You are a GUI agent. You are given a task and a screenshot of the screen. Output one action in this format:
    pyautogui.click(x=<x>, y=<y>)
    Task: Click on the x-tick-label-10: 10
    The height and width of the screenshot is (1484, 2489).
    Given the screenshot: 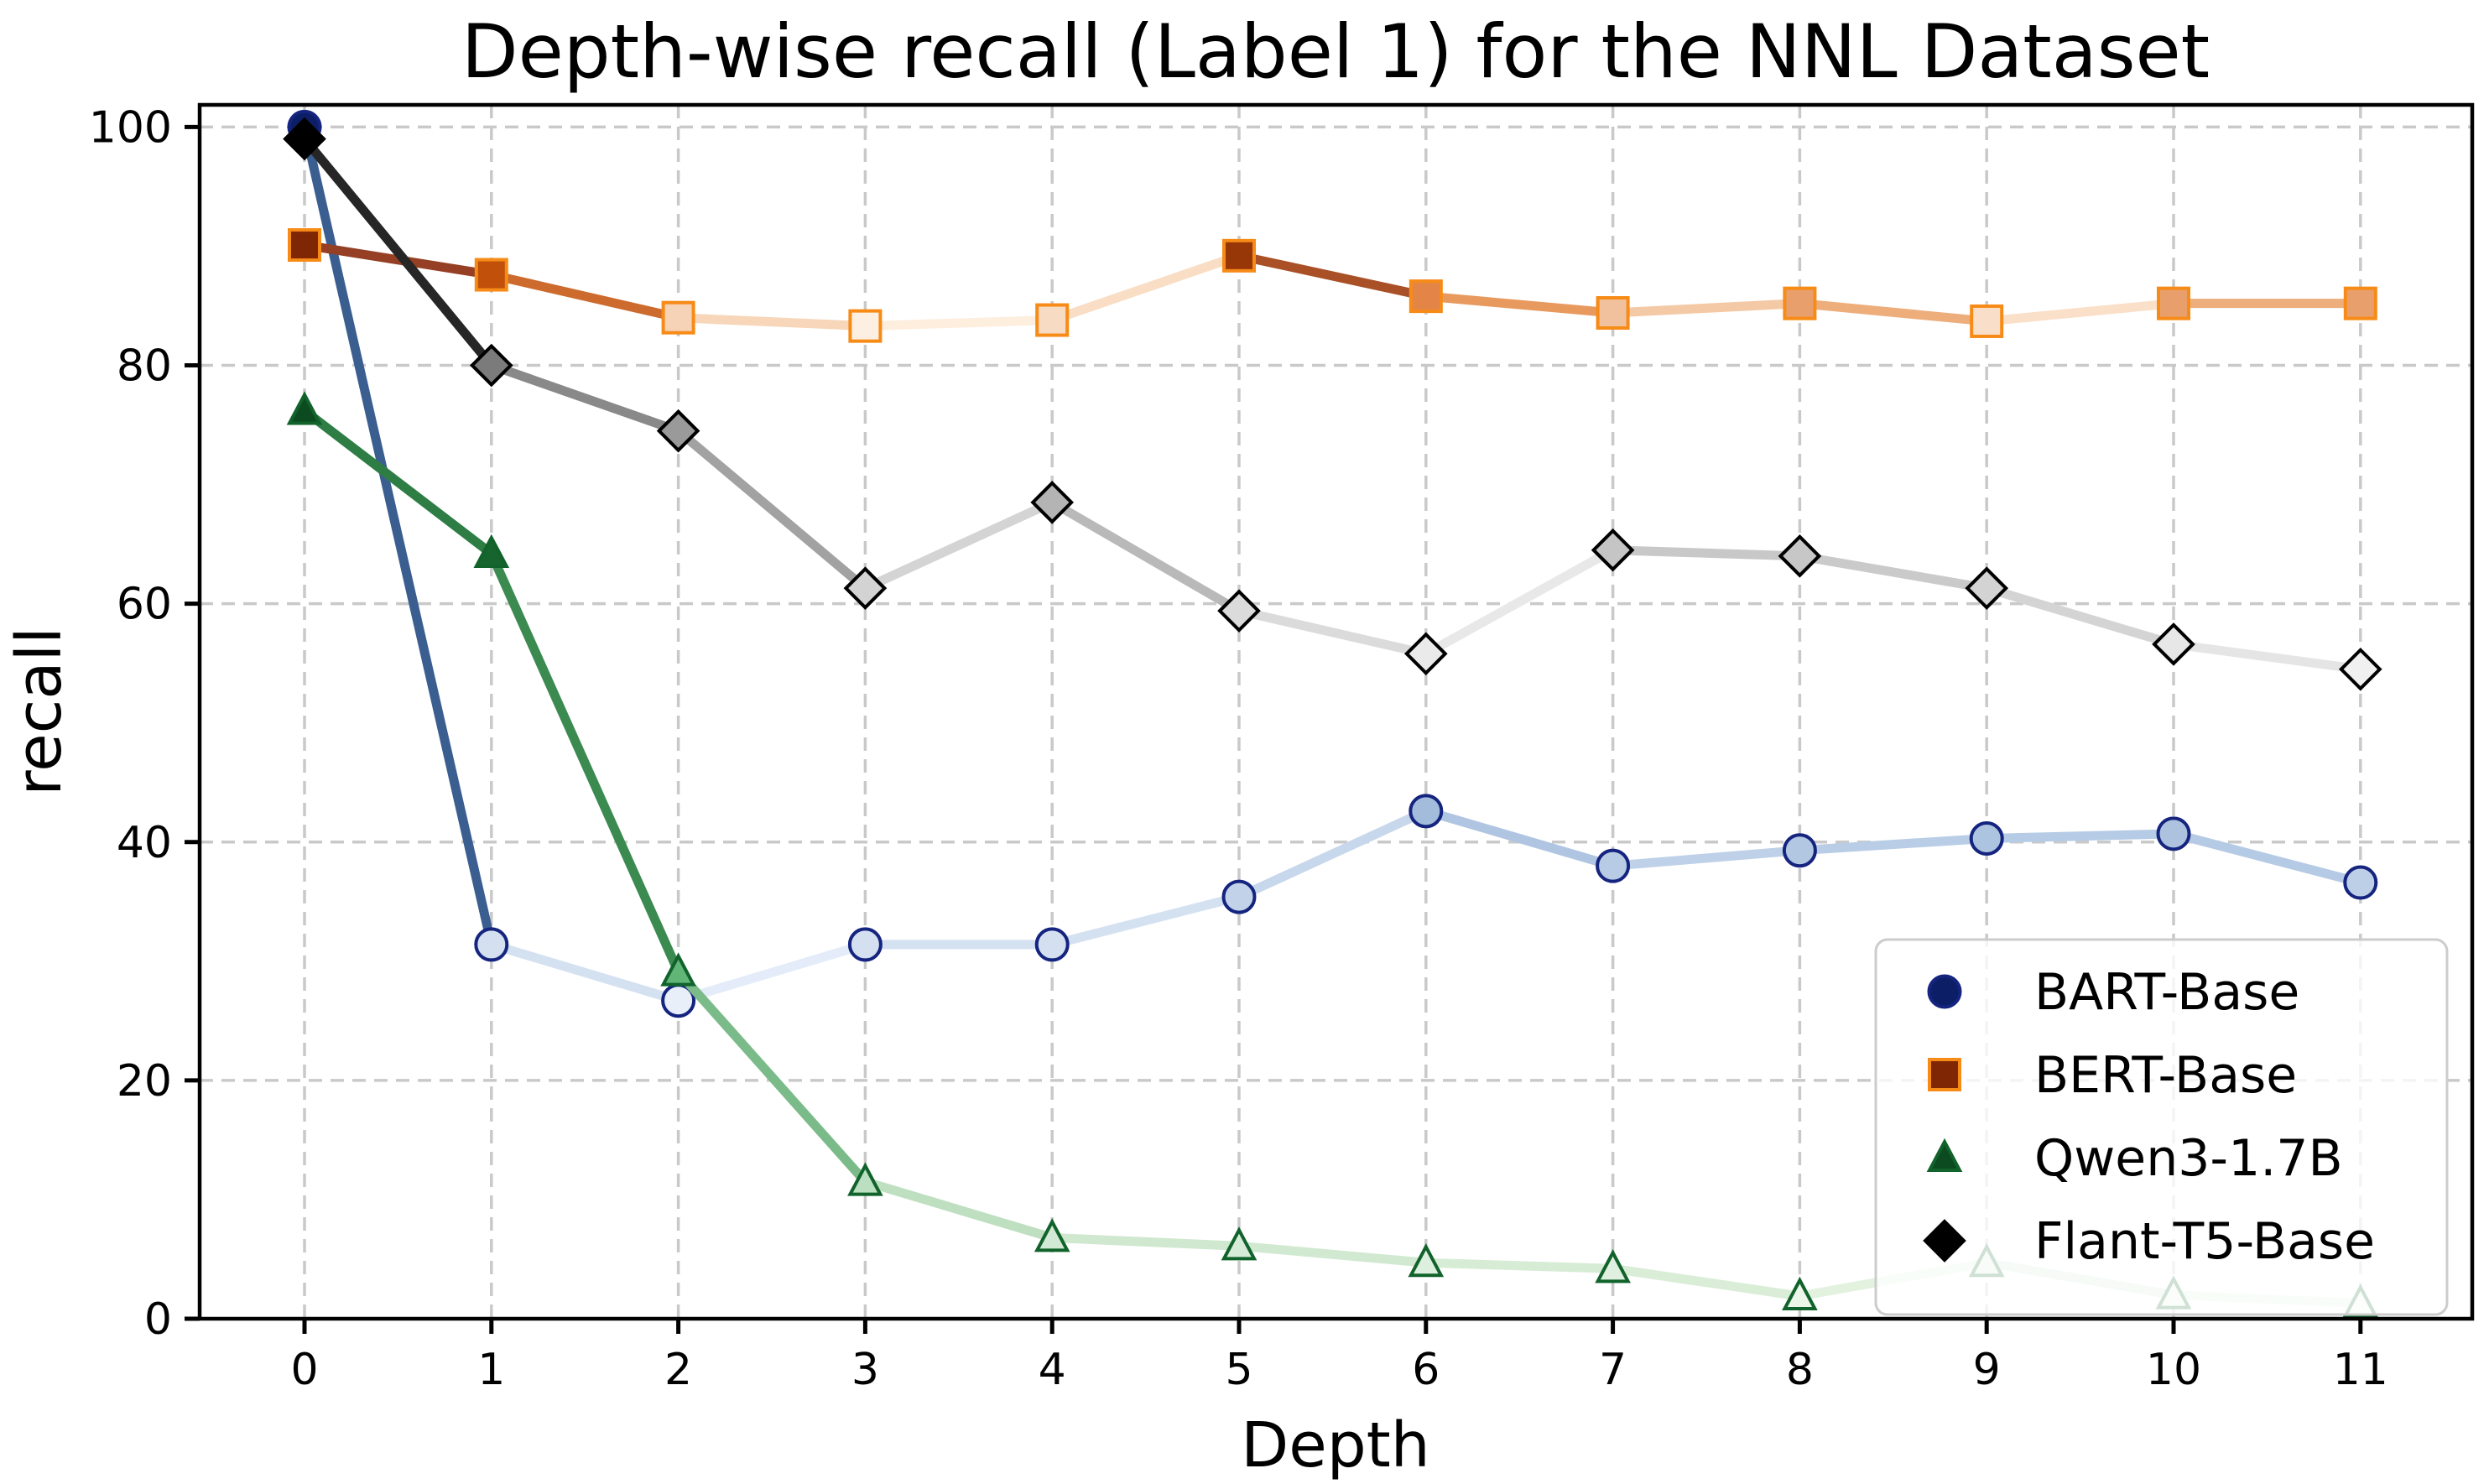 What is the action you would take?
    pyautogui.click(x=2173, y=1370)
    